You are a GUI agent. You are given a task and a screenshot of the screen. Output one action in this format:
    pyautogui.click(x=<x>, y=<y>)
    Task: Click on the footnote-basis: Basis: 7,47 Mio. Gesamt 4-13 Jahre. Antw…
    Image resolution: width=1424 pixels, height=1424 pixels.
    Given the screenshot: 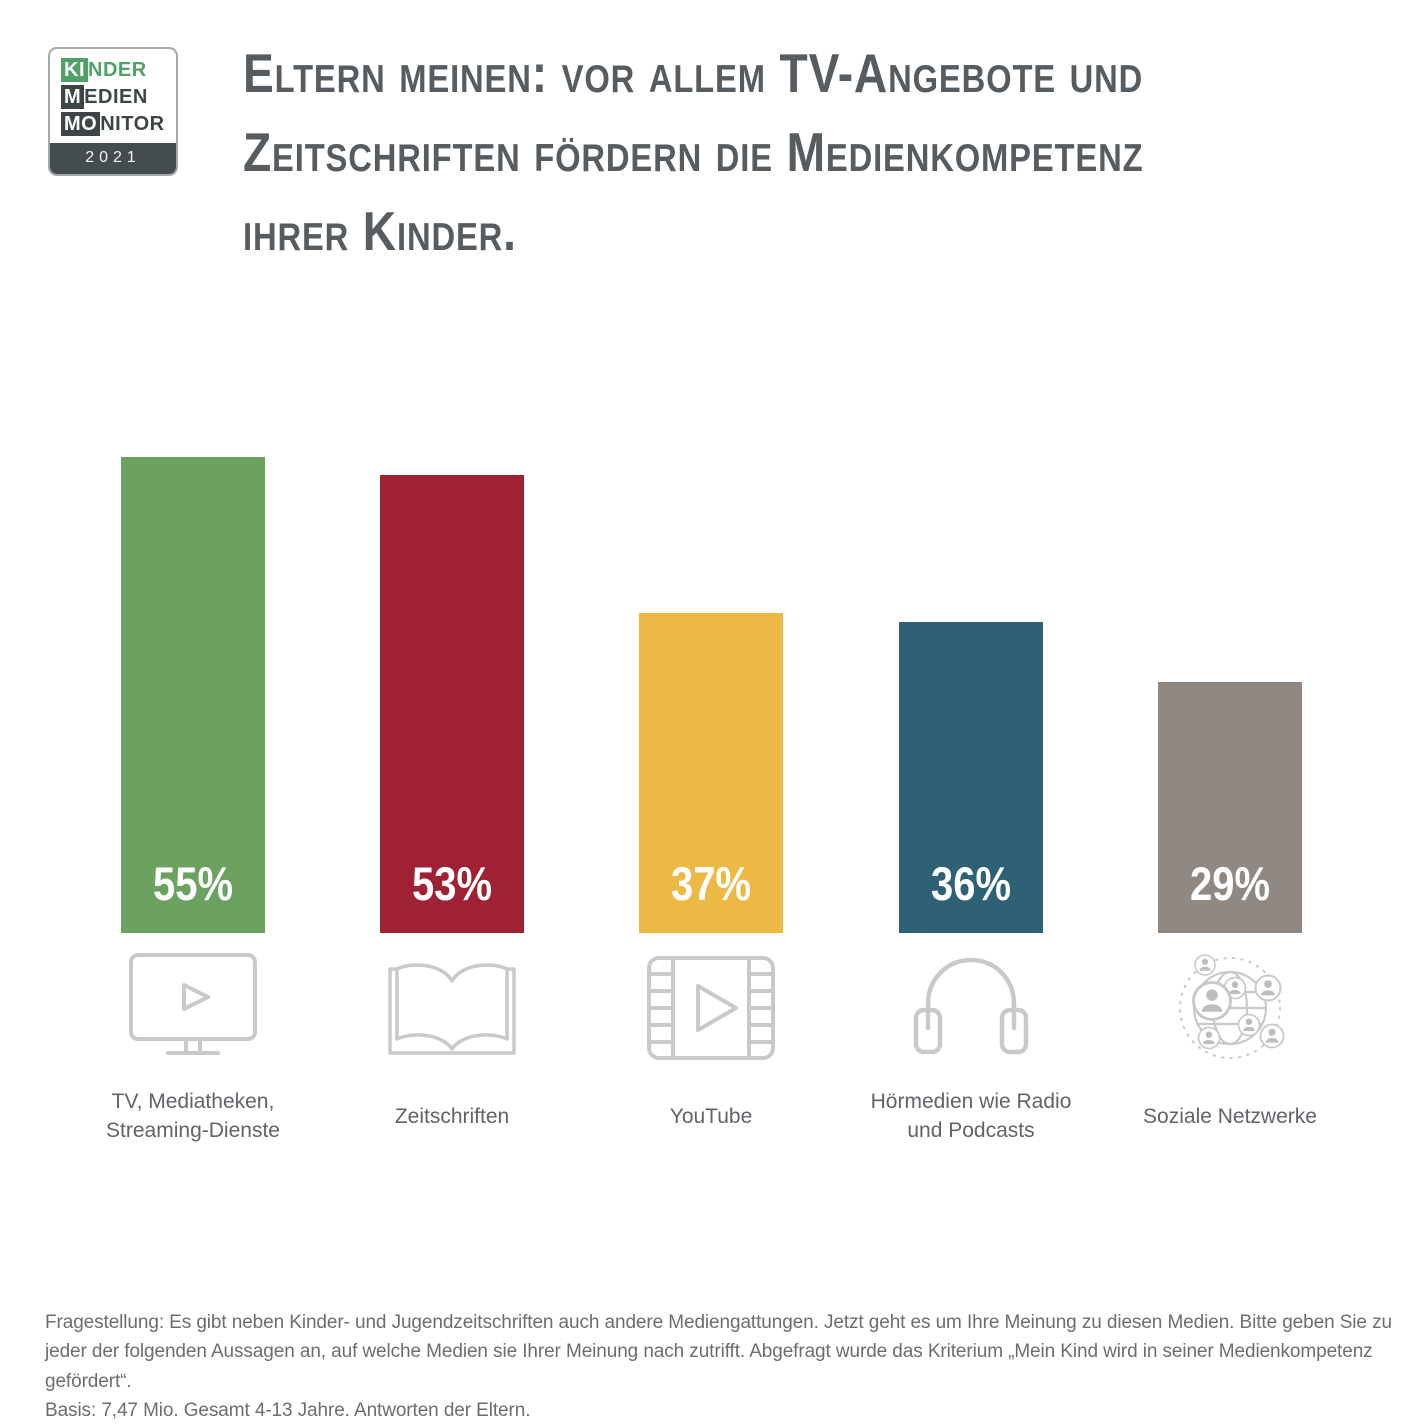 What is the action you would take?
    pyautogui.click(x=288, y=1411)
    